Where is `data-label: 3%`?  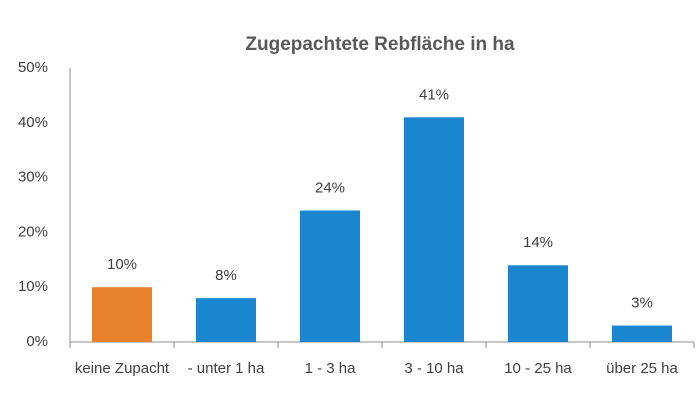
data-label: 3% is located at coordinates (642, 303).